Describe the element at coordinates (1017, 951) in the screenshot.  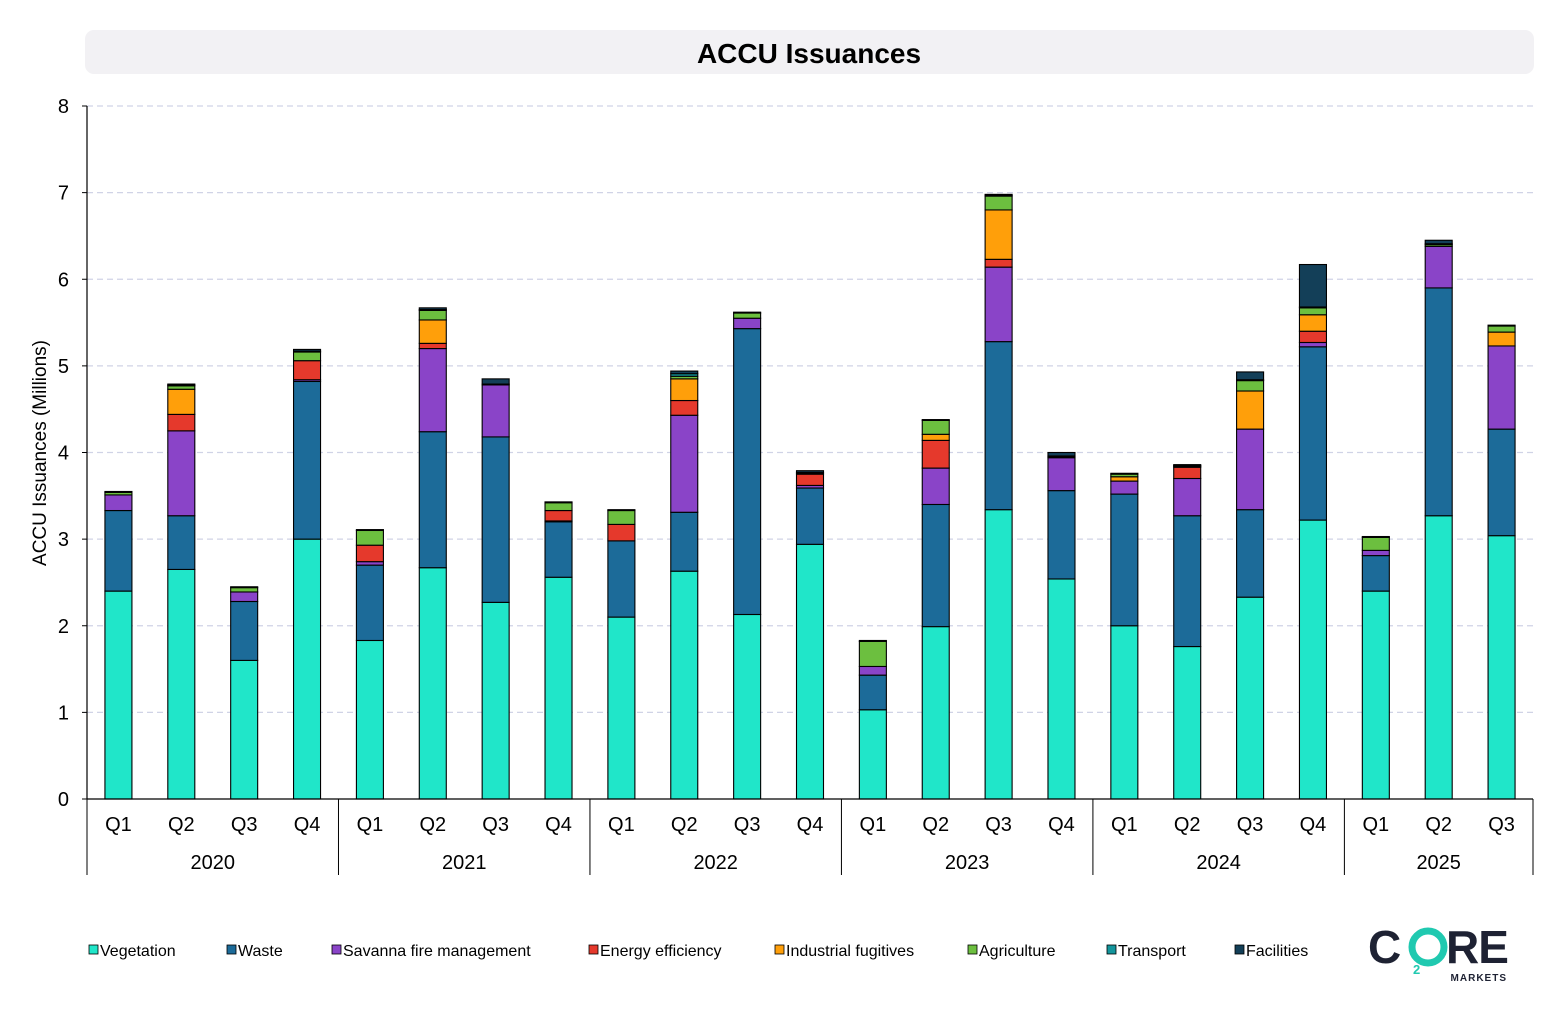
I see `legend-label: Agriculture` at that location.